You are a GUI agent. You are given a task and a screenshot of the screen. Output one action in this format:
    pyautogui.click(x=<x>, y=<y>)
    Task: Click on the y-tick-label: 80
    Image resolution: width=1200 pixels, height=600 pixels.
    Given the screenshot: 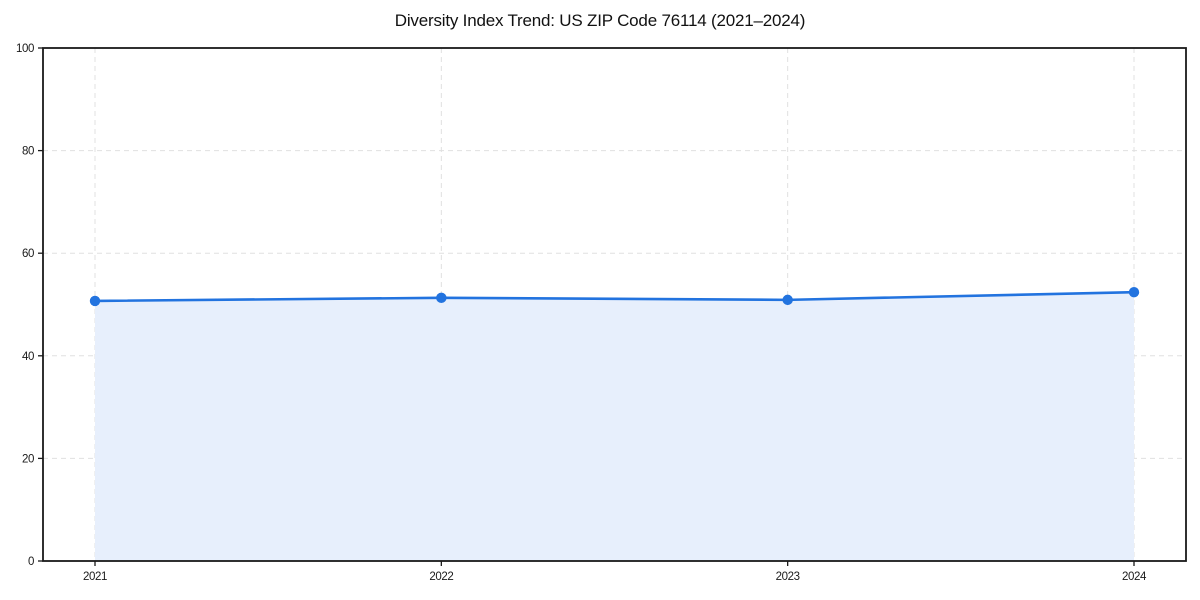 What is the action you would take?
    pyautogui.click(x=28, y=152)
    